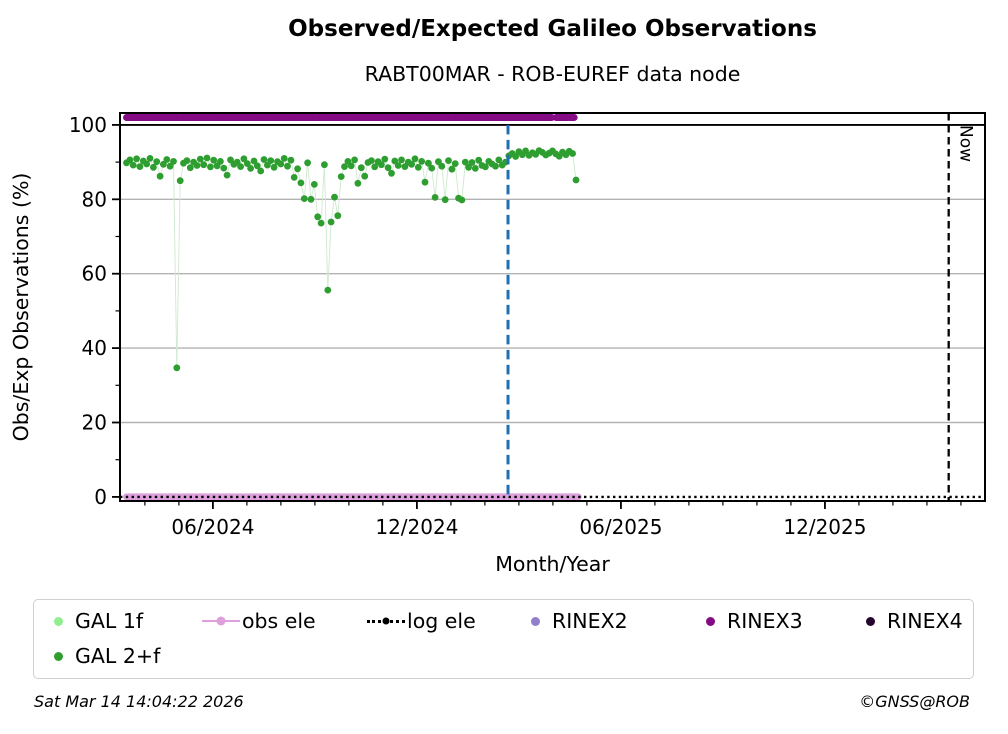  What do you see at coordinates (212, 527) in the screenshot?
I see `x-tick-label: 06/2024` at bounding box center [212, 527].